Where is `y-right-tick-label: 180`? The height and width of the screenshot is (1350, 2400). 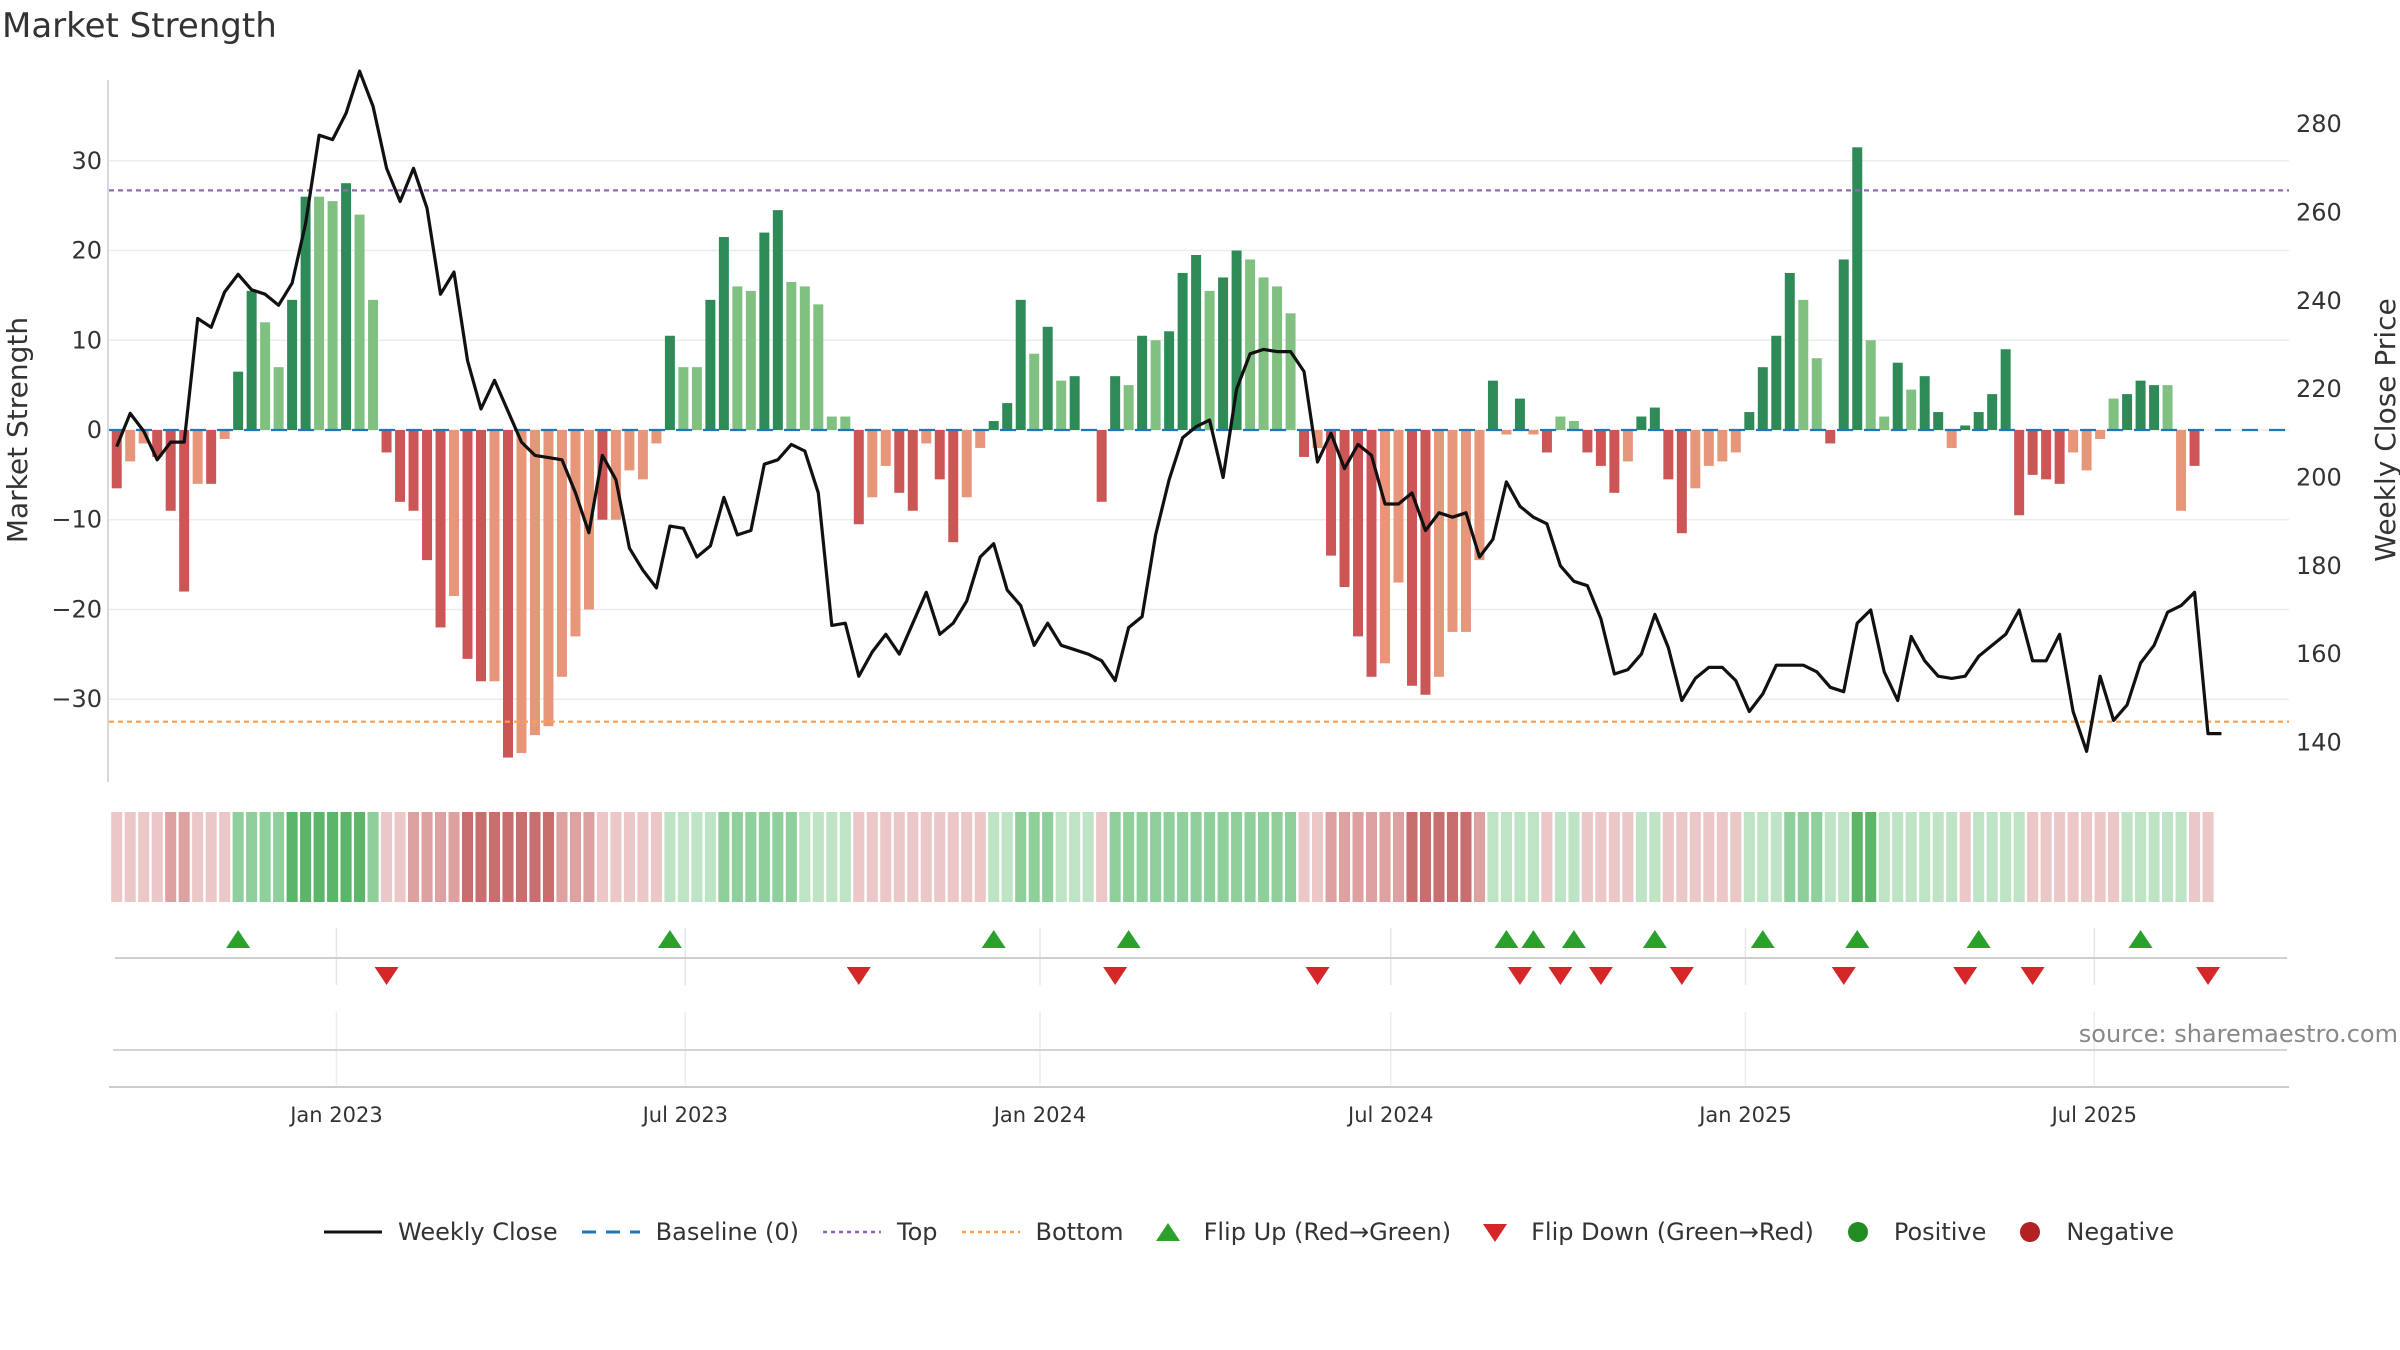
y-right-tick-label: 180 is located at coordinates (2319, 566).